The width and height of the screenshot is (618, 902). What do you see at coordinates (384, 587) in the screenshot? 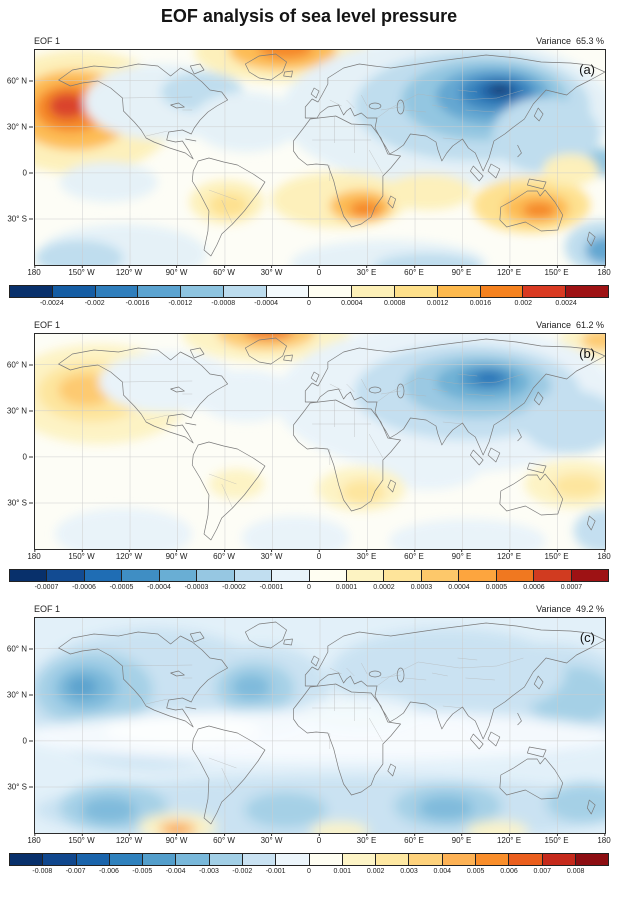
I see `colorbar-tick-label: 0.0002` at bounding box center [384, 587].